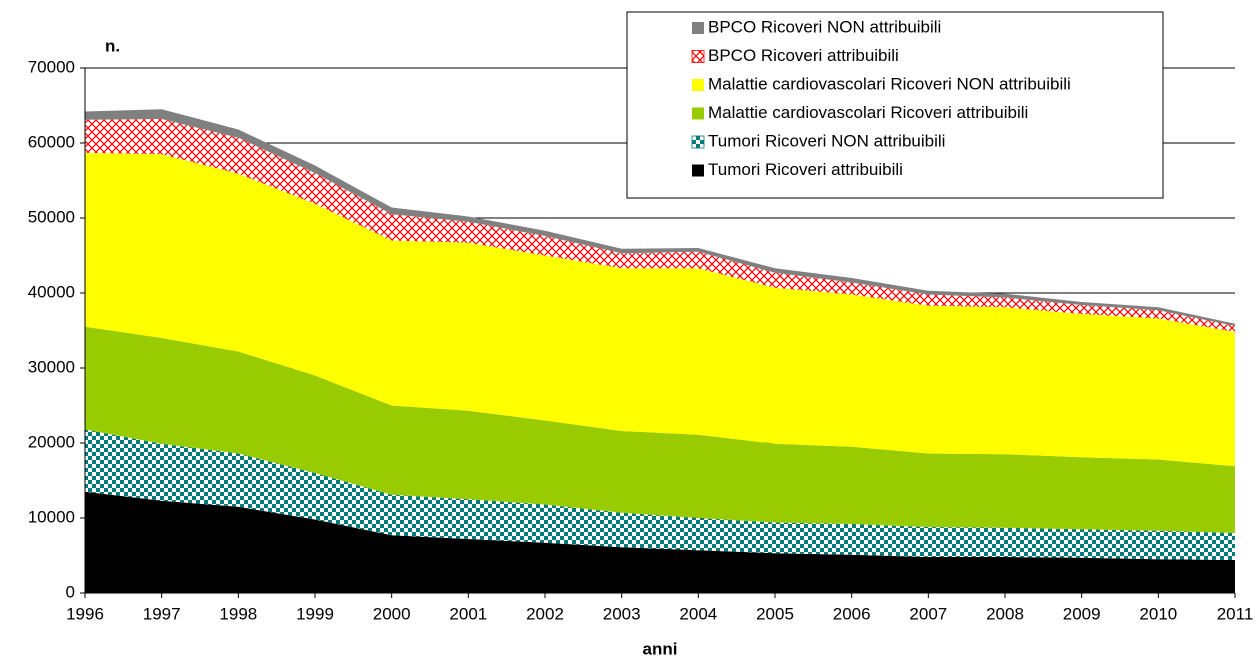 The height and width of the screenshot is (661, 1259). Describe the element at coordinates (1082, 613) in the screenshot. I see `x-tick-label: 2009` at that location.